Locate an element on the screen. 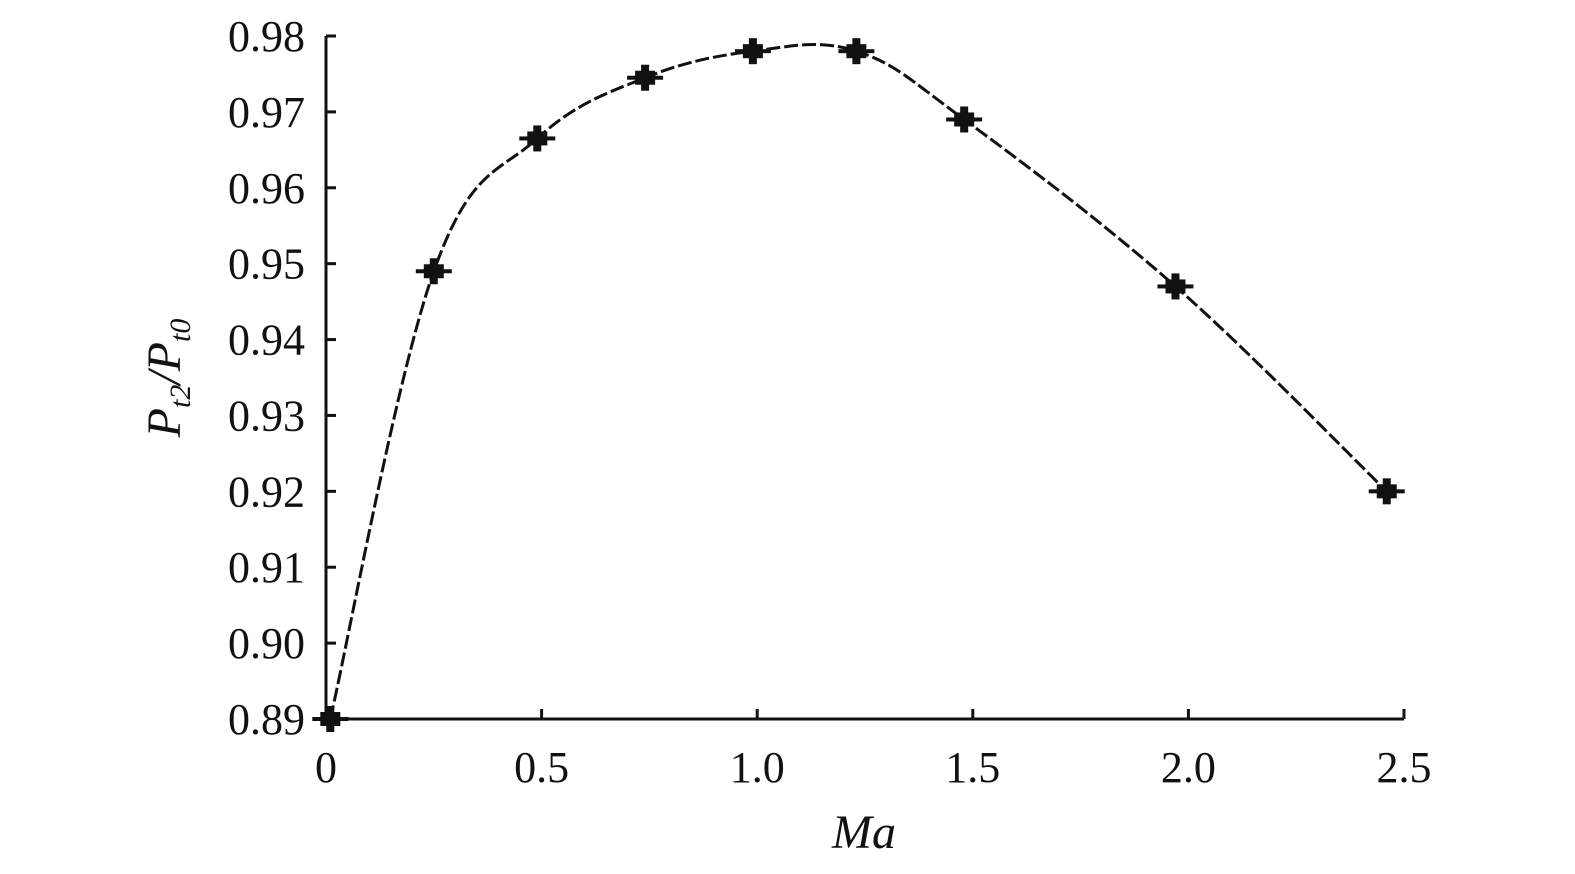 The height and width of the screenshot is (874, 1575). x-tick-label: 2.5 is located at coordinates (1404, 767).